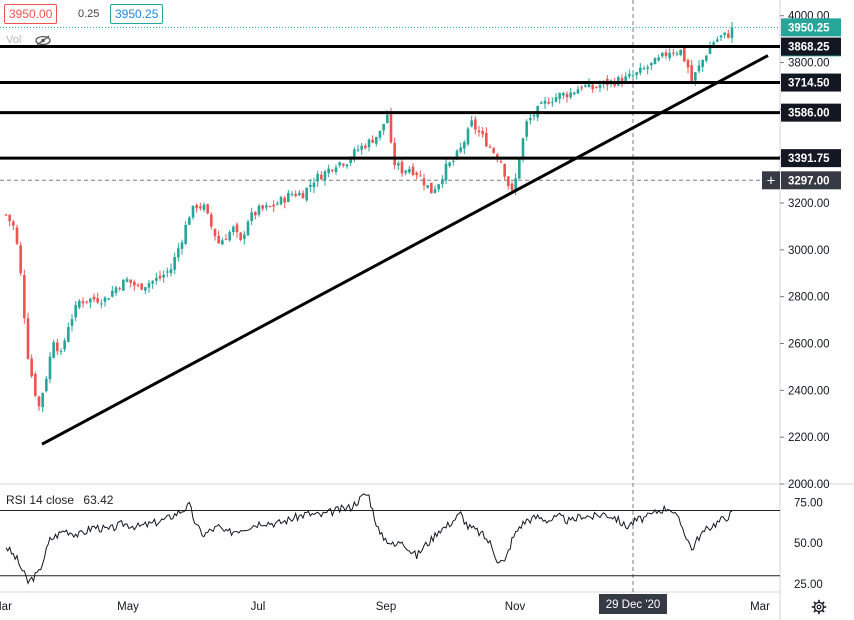 The height and width of the screenshot is (620, 854). I want to click on crosshair-date-label: 29 Dec '20, so click(633, 605).